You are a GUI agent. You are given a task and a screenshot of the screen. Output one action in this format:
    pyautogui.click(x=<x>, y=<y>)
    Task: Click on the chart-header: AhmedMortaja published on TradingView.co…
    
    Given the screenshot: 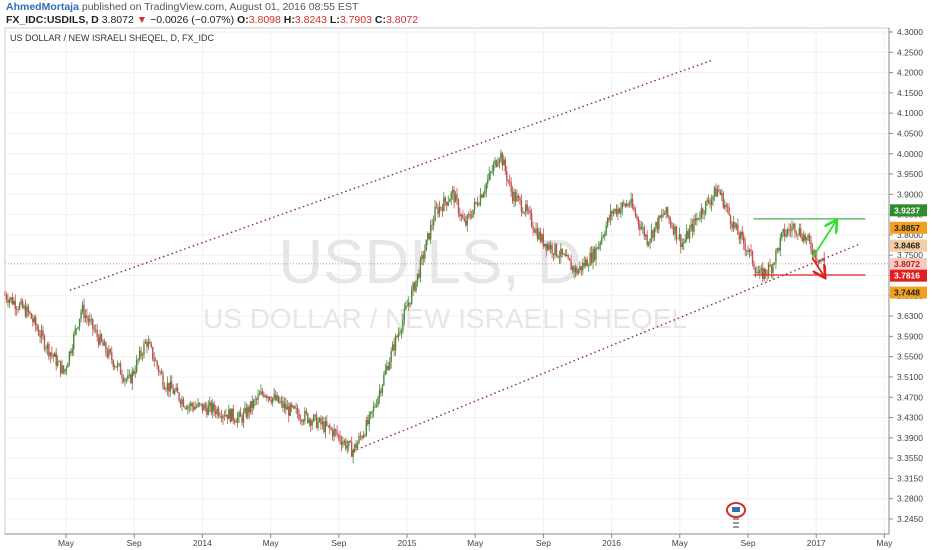 What is the action you would take?
    pyautogui.click(x=466, y=14)
    